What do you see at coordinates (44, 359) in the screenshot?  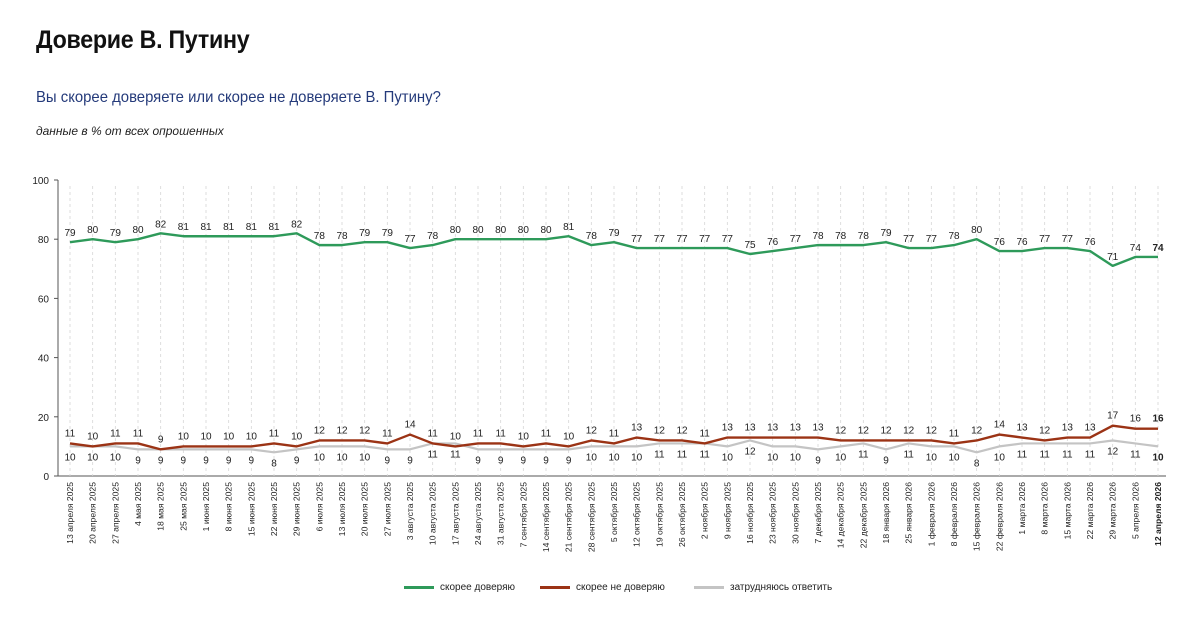 I see `y-tick-label: 40` at bounding box center [44, 359].